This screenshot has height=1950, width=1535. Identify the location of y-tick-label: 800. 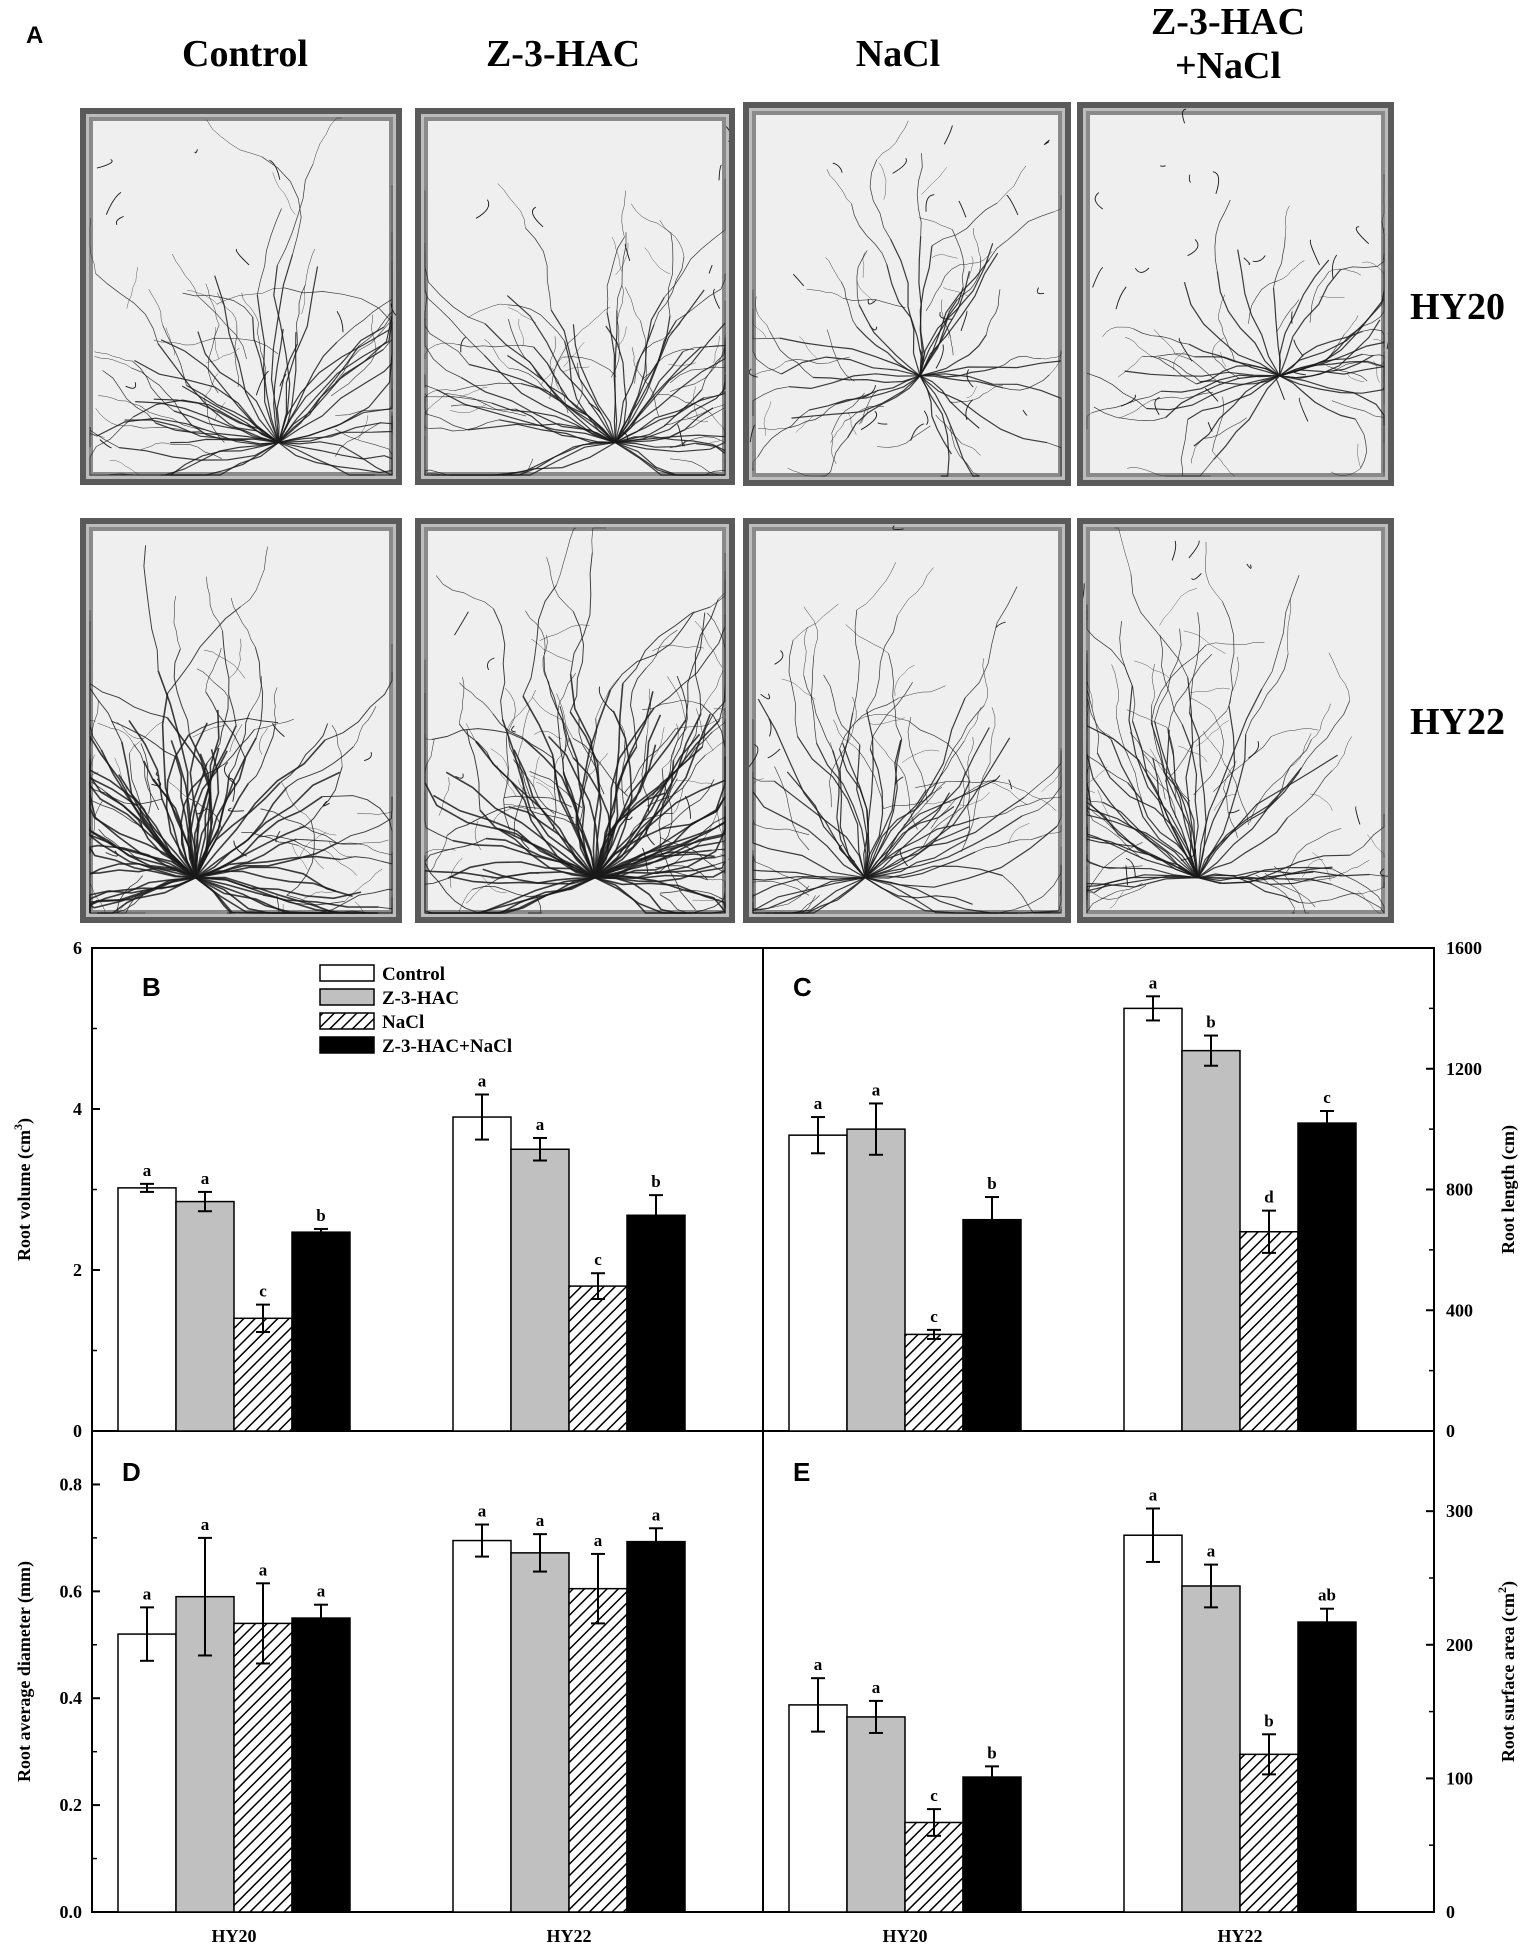
(1459, 1190).